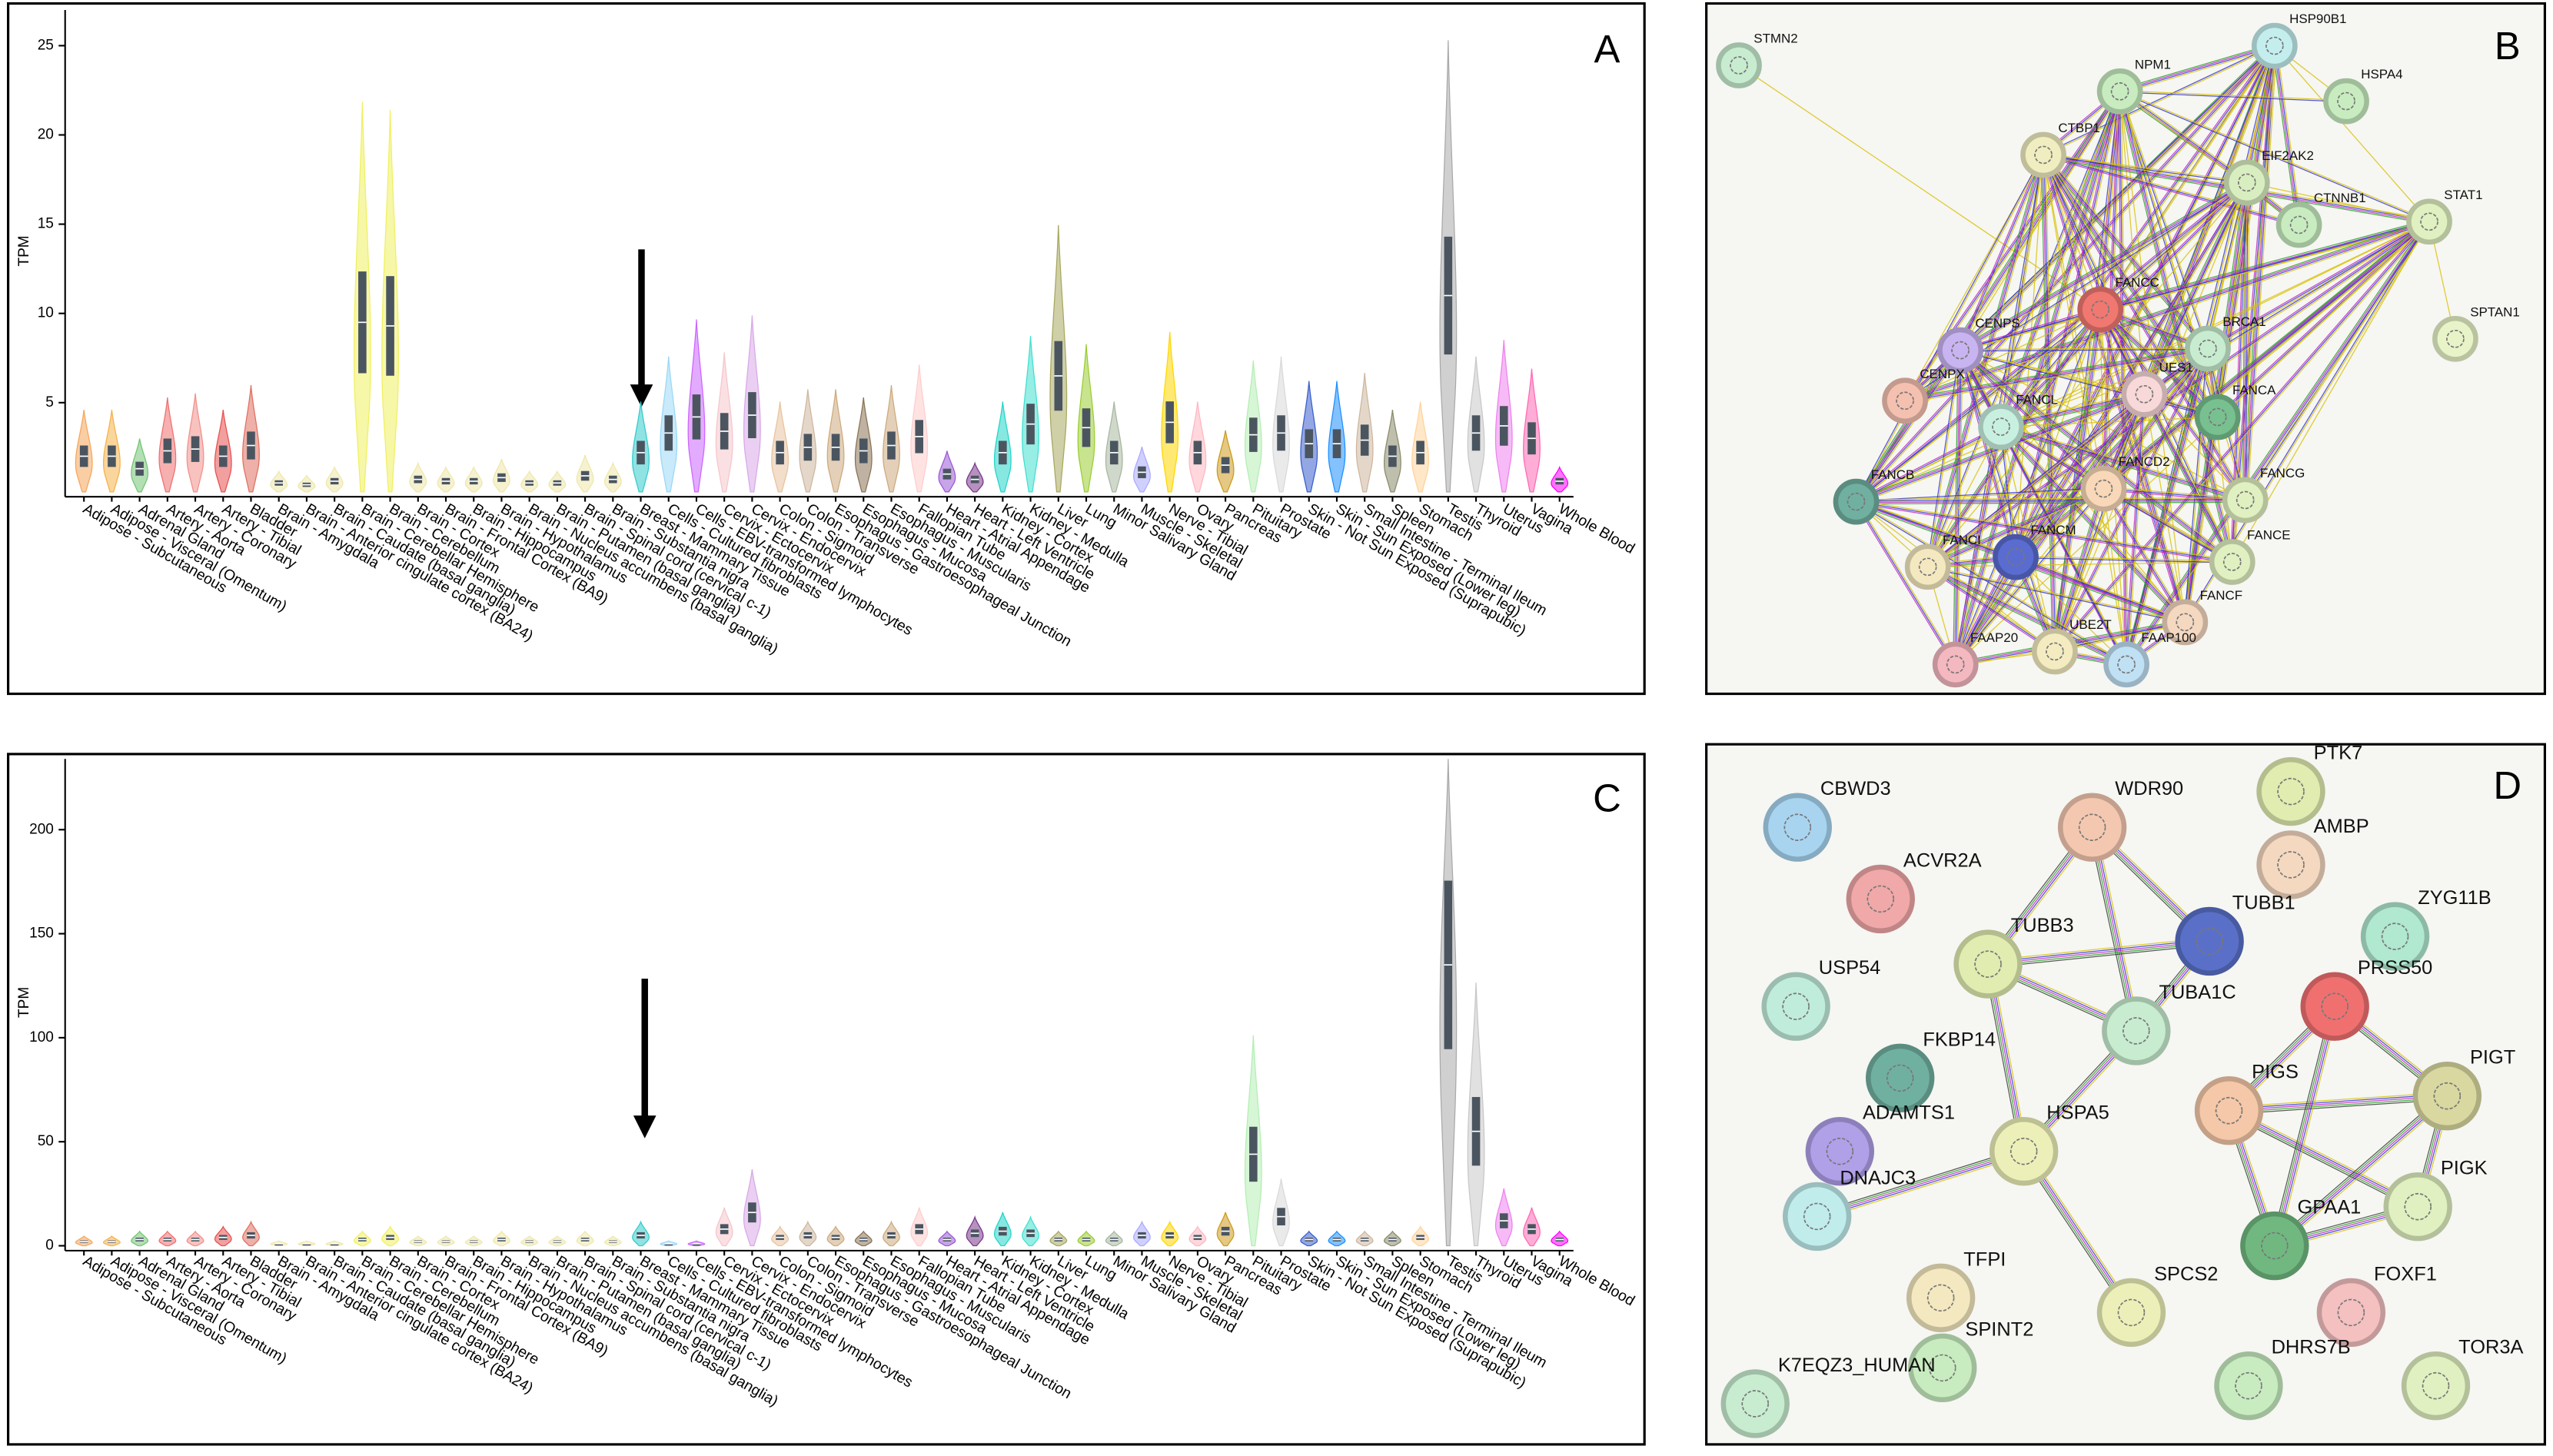 The image size is (2553, 1456). Describe the element at coordinates (2043, 926) in the screenshot. I see `node-label: TUBB3` at that location.